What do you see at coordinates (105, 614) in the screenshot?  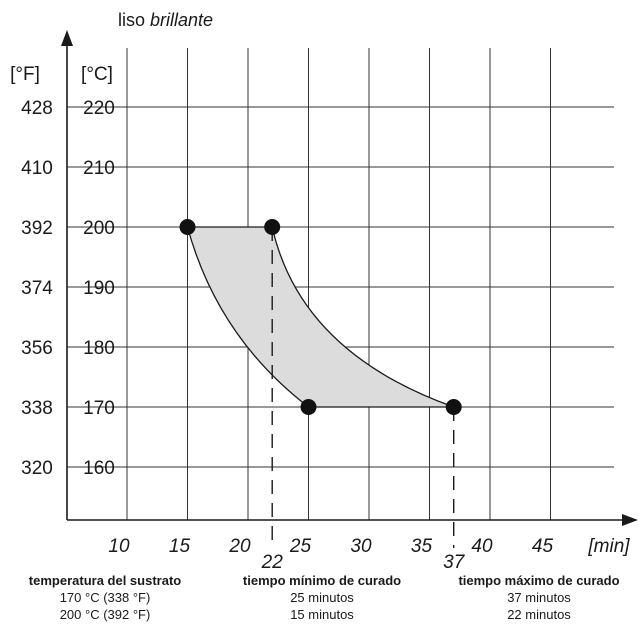 I see `table-cell: 200 °C (392 °F)` at bounding box center [105, 614].